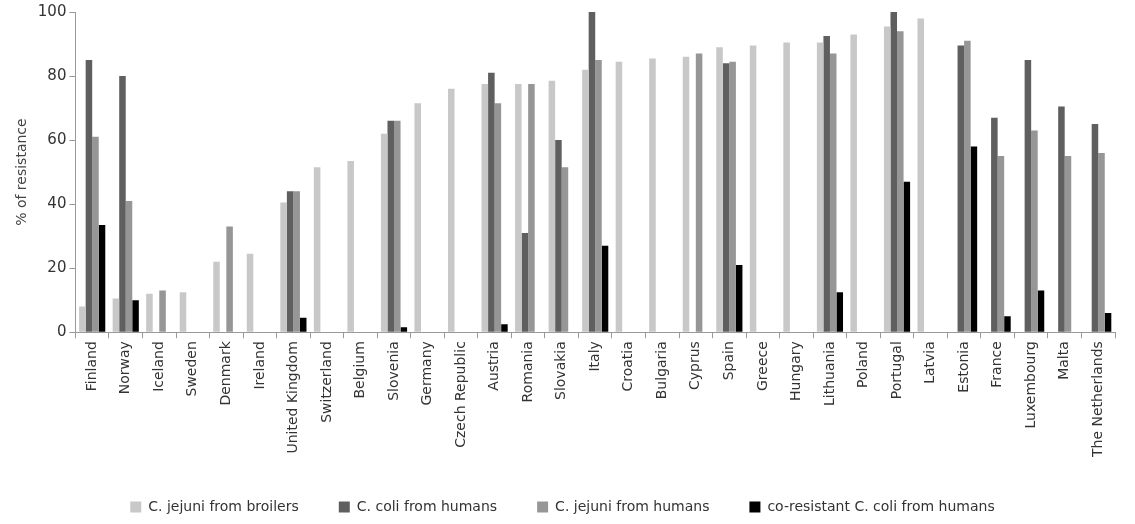 The image size is (1135, 524). What do you see at coordinates (90, 366) in the screenshot?
I see `x-tick-label: Finland` at bounding box center [90, 366].